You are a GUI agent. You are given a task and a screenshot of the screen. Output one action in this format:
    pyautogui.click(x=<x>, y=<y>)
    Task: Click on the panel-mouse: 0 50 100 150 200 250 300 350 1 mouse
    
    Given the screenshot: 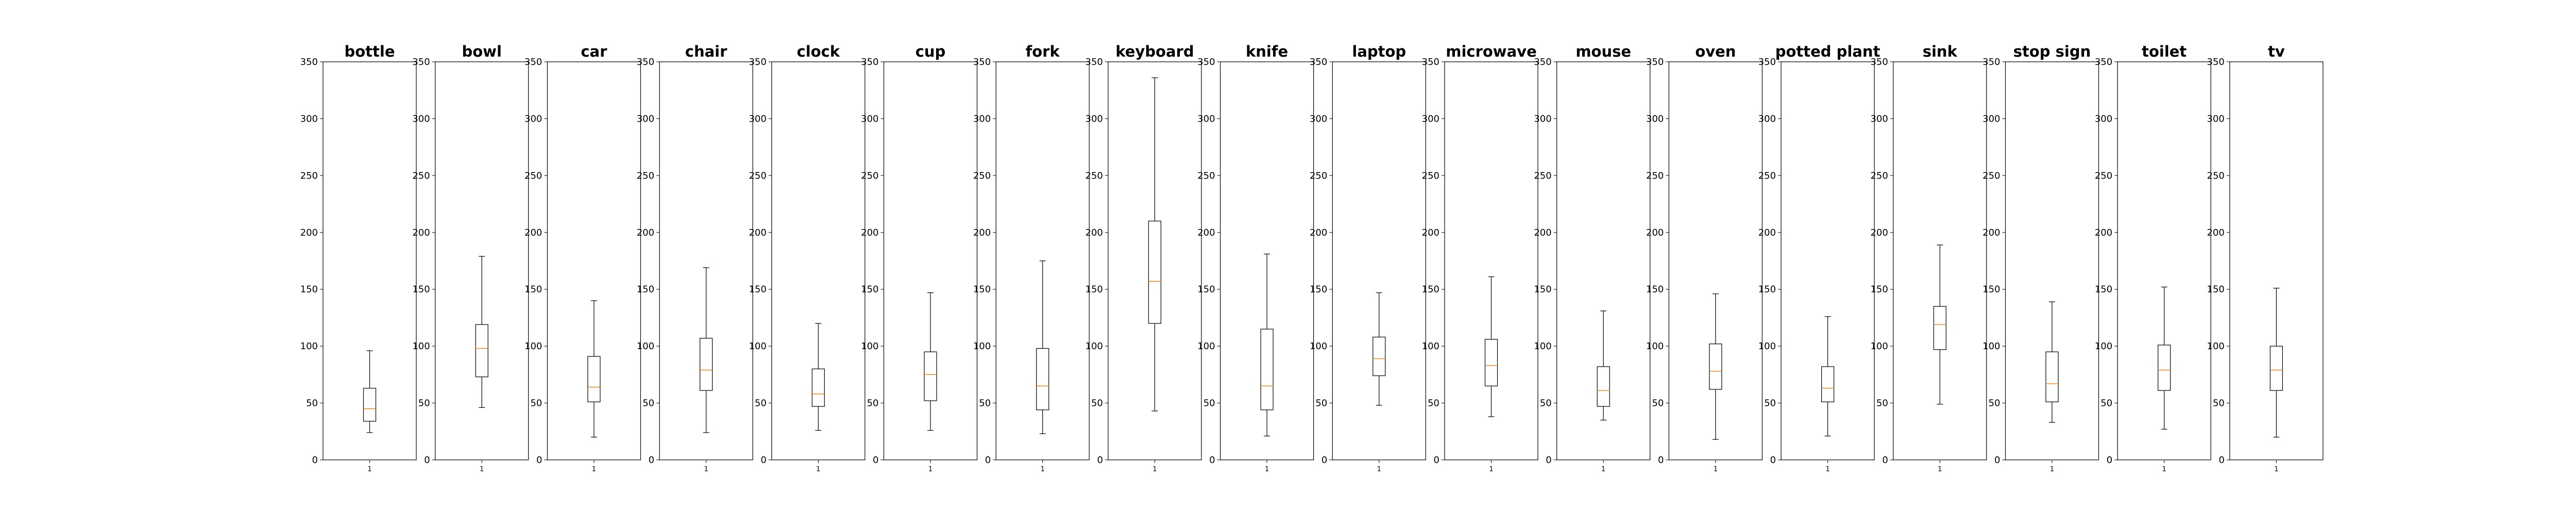 What is the action you would take?
    pyautogui.click(x=1593, y=258)
    